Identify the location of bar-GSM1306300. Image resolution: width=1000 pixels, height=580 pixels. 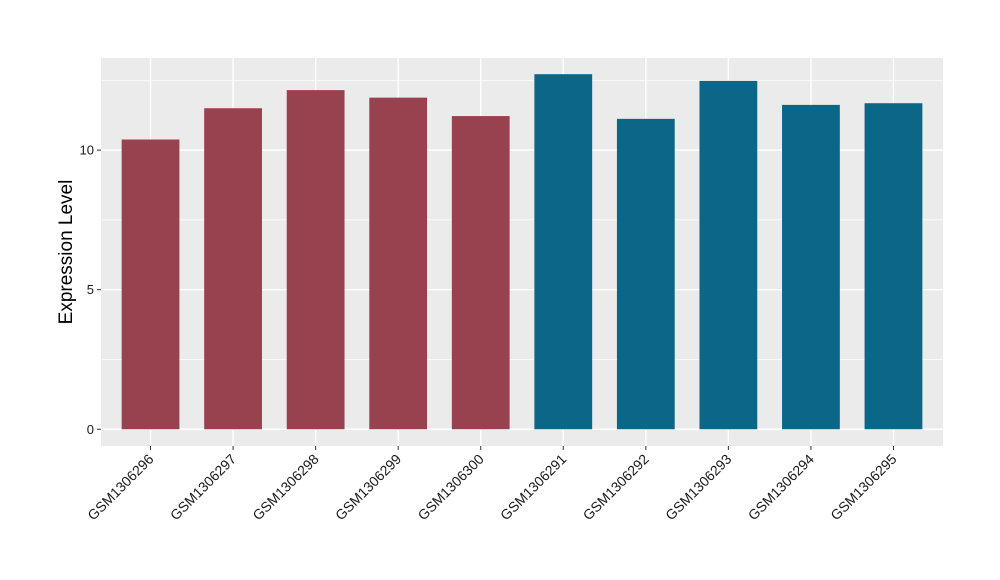
(480, 273).